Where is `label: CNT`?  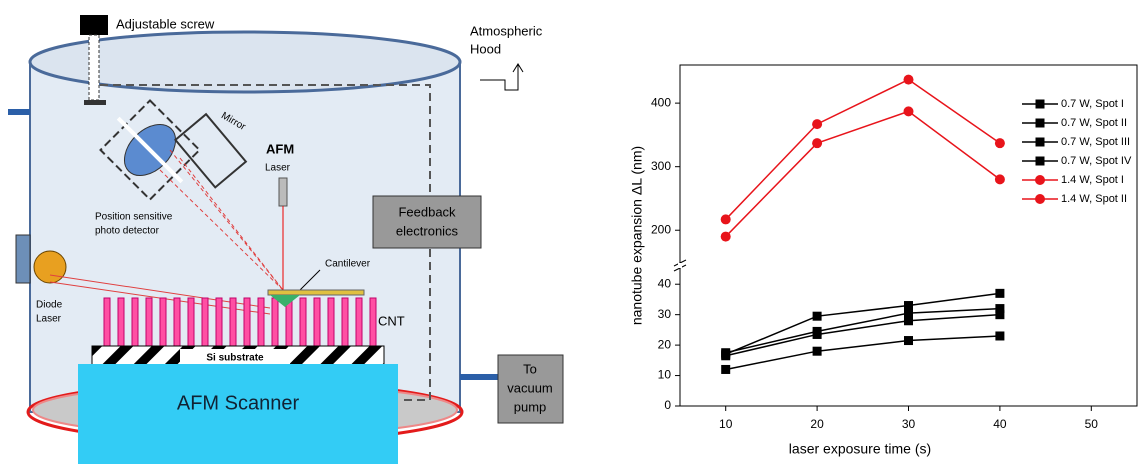 label: CNT is located at coordinates (391, 320).